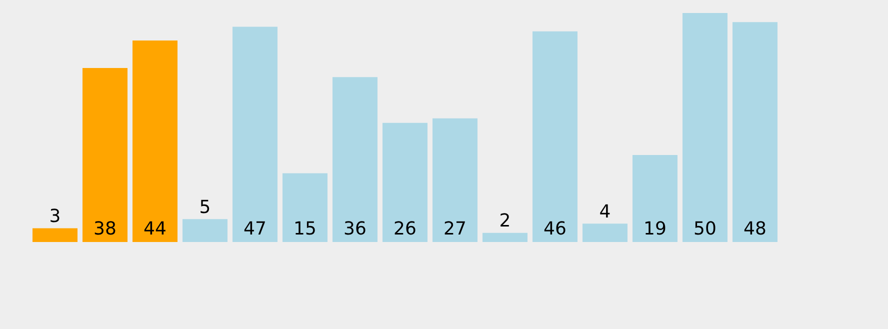 The image size is (888, 329). I want to click on data-label: 4, so click(605, 211).